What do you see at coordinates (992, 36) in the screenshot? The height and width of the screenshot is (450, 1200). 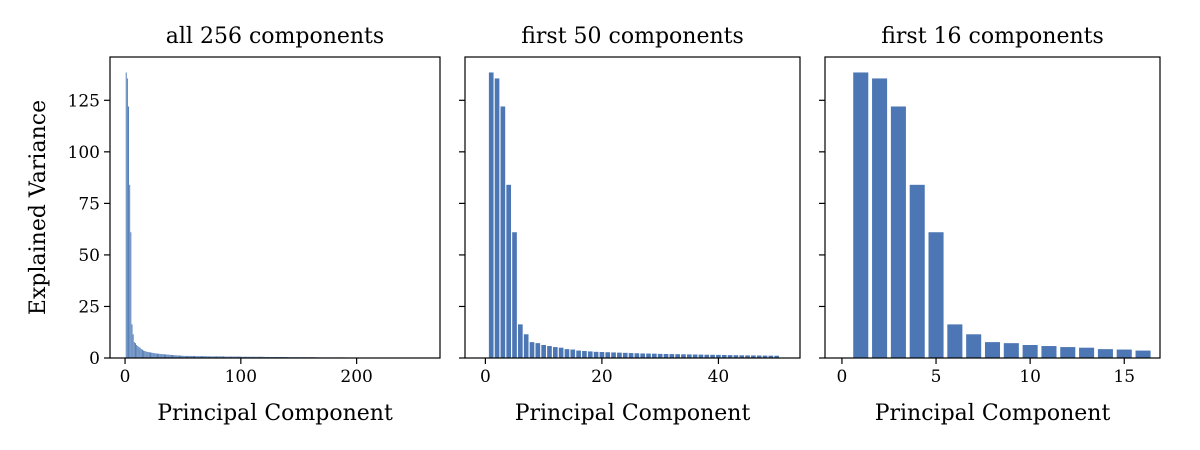 I see `subplot-title: first 16 components` at bounding box center [992, 36].